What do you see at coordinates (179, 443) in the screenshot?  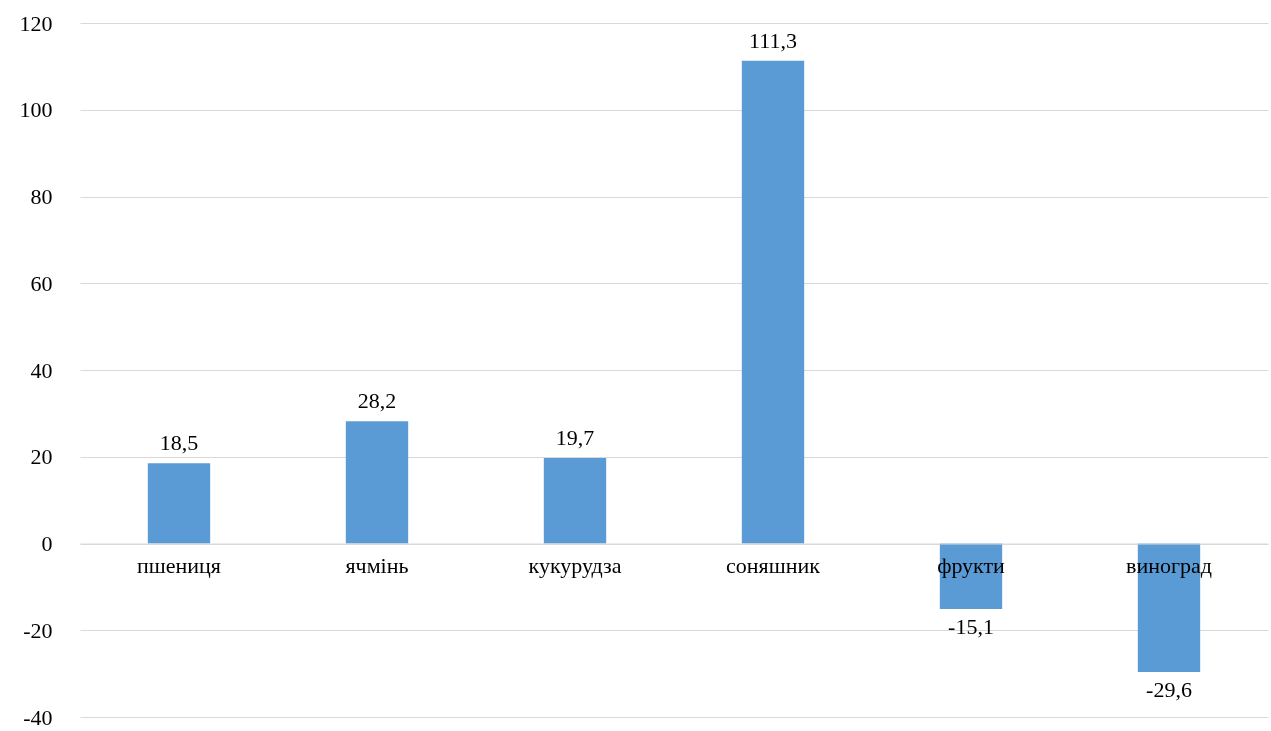 I see `data-label: 18,5` at bounding box center [179, 443].